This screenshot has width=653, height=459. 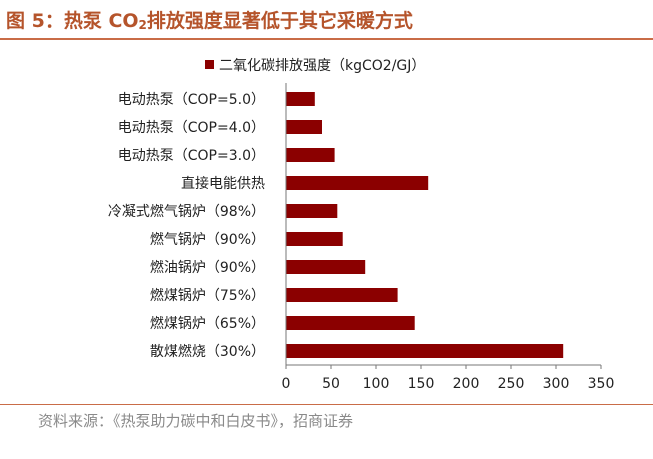 I want to click on category-label-1: 电动热泵（COP=5.0）, so click(x=191, y=100).